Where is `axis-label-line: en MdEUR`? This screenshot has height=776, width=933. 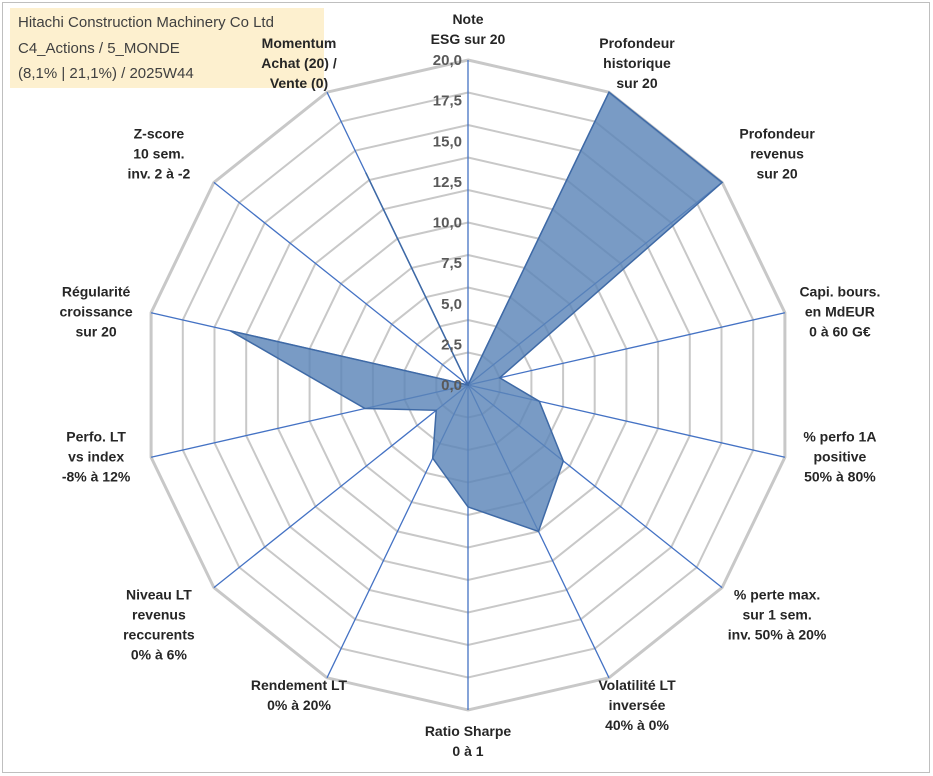 axis-label-line: en MdEUR is located at coordinates (840, 312).